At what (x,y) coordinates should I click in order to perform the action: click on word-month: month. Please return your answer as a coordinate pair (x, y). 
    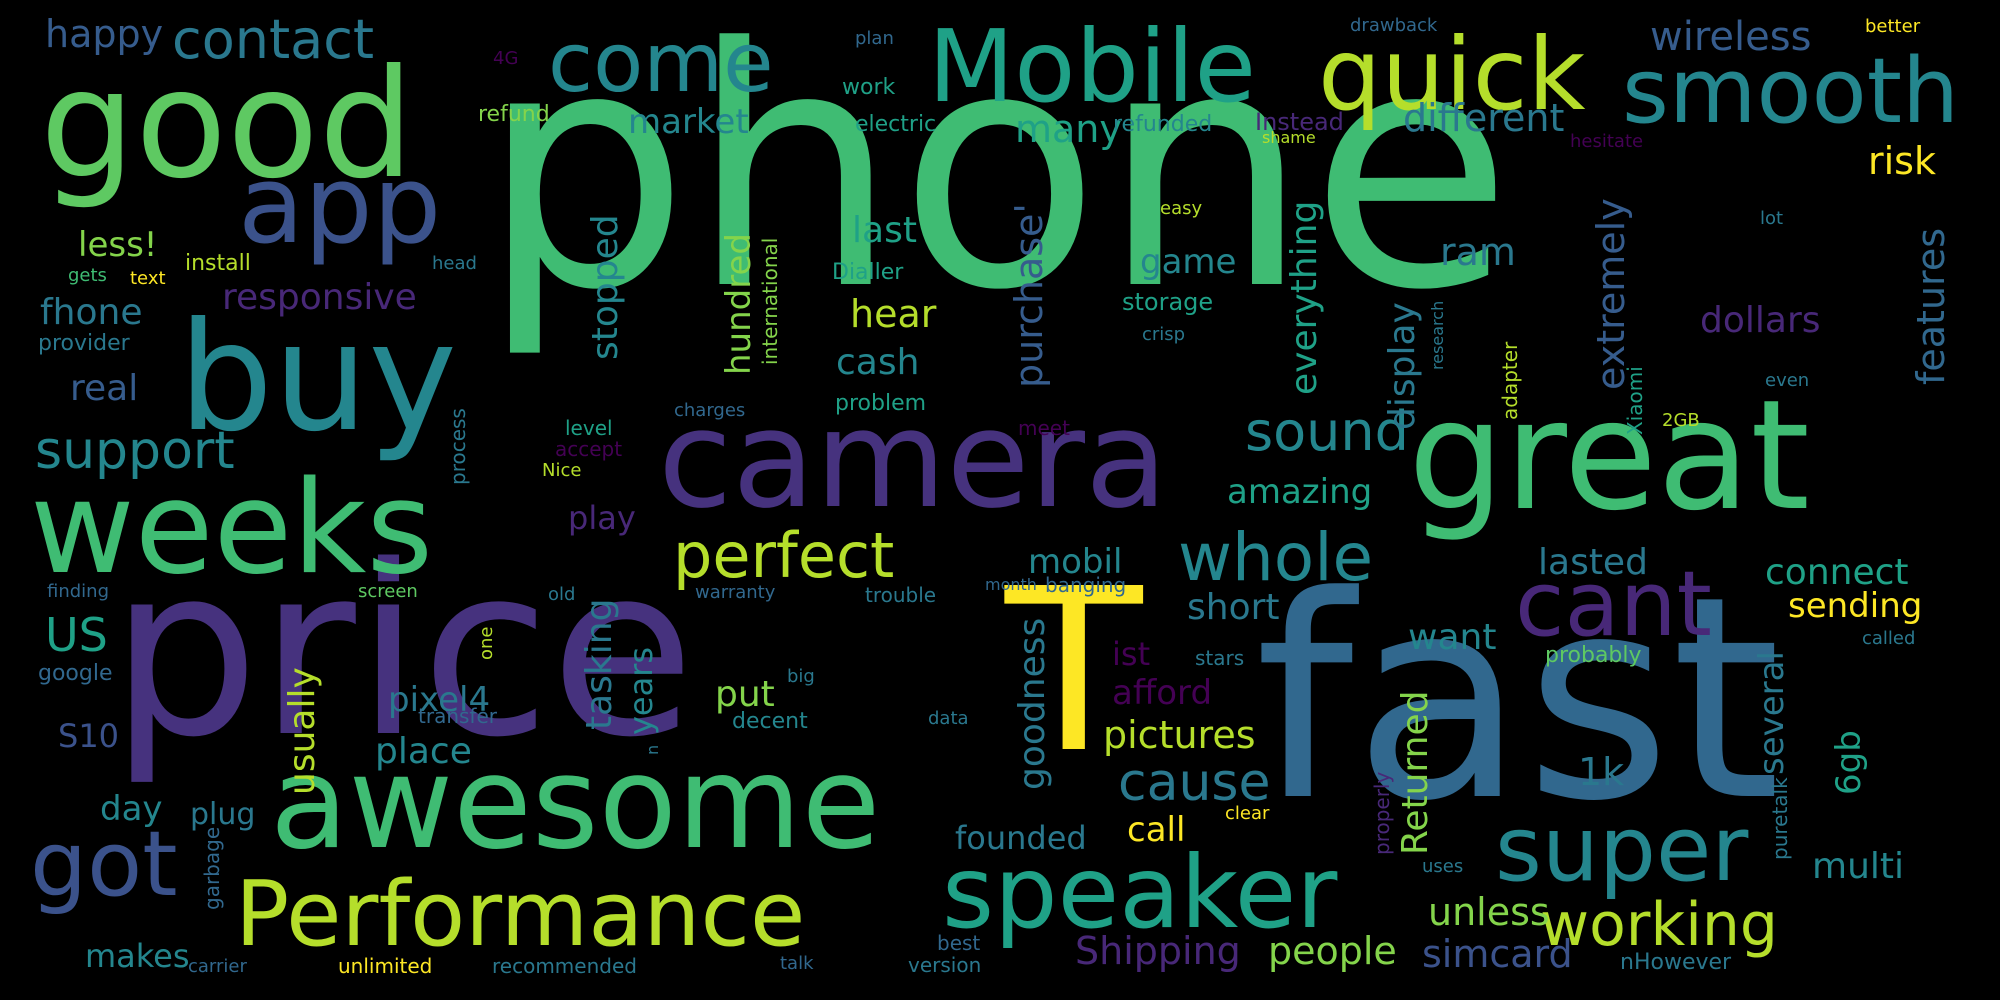
    Looking at the image, I should click on (1011, 584).